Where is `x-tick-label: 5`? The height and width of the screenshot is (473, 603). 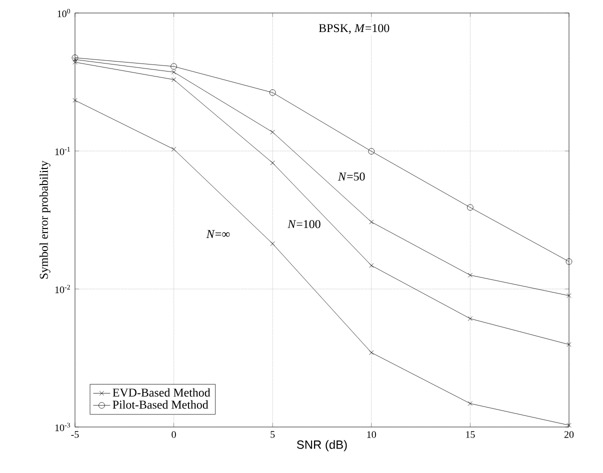
x-tick-label: 5 is located at coordinates (272, 434).